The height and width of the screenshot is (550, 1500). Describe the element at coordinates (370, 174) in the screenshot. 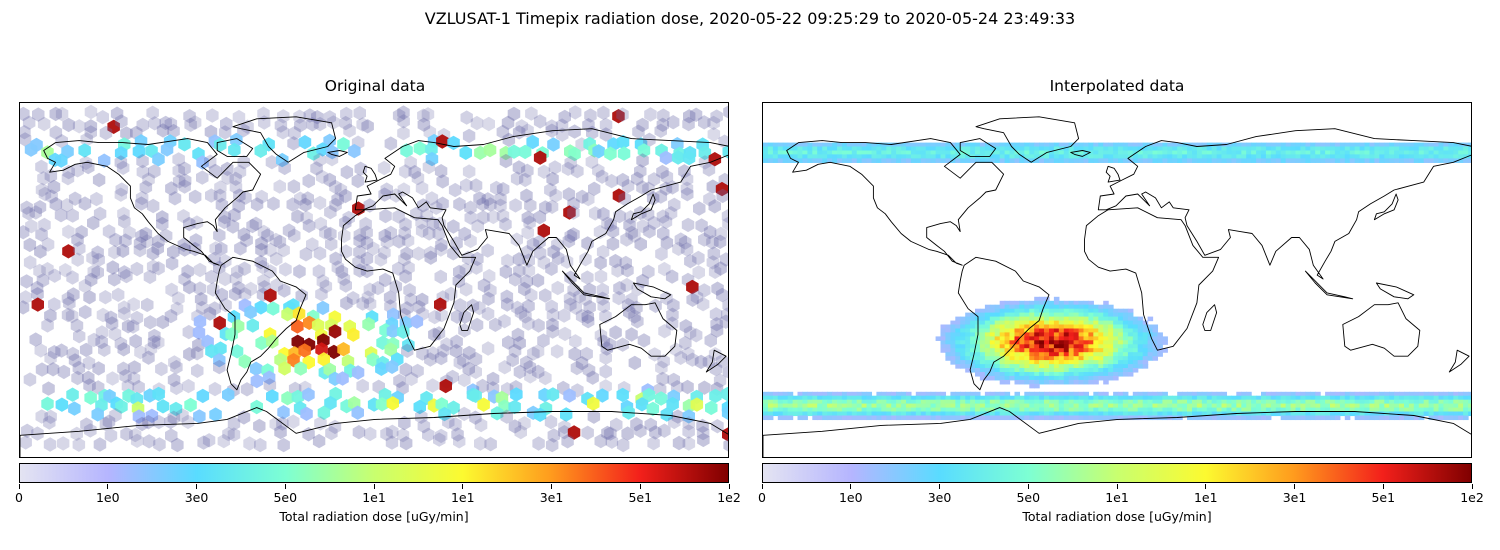

I see `left-coastline-uk` at that location.